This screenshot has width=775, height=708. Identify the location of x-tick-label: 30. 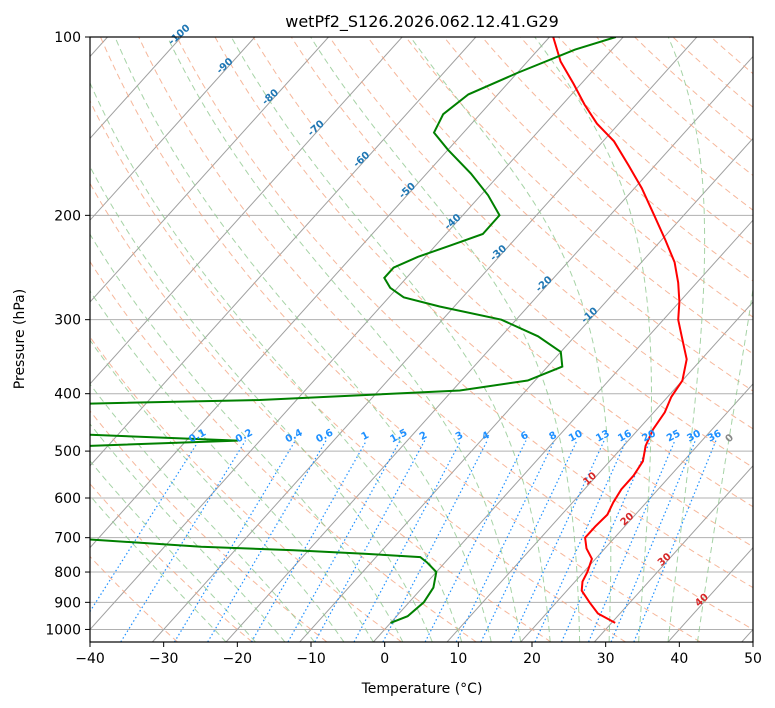
(606, 659).